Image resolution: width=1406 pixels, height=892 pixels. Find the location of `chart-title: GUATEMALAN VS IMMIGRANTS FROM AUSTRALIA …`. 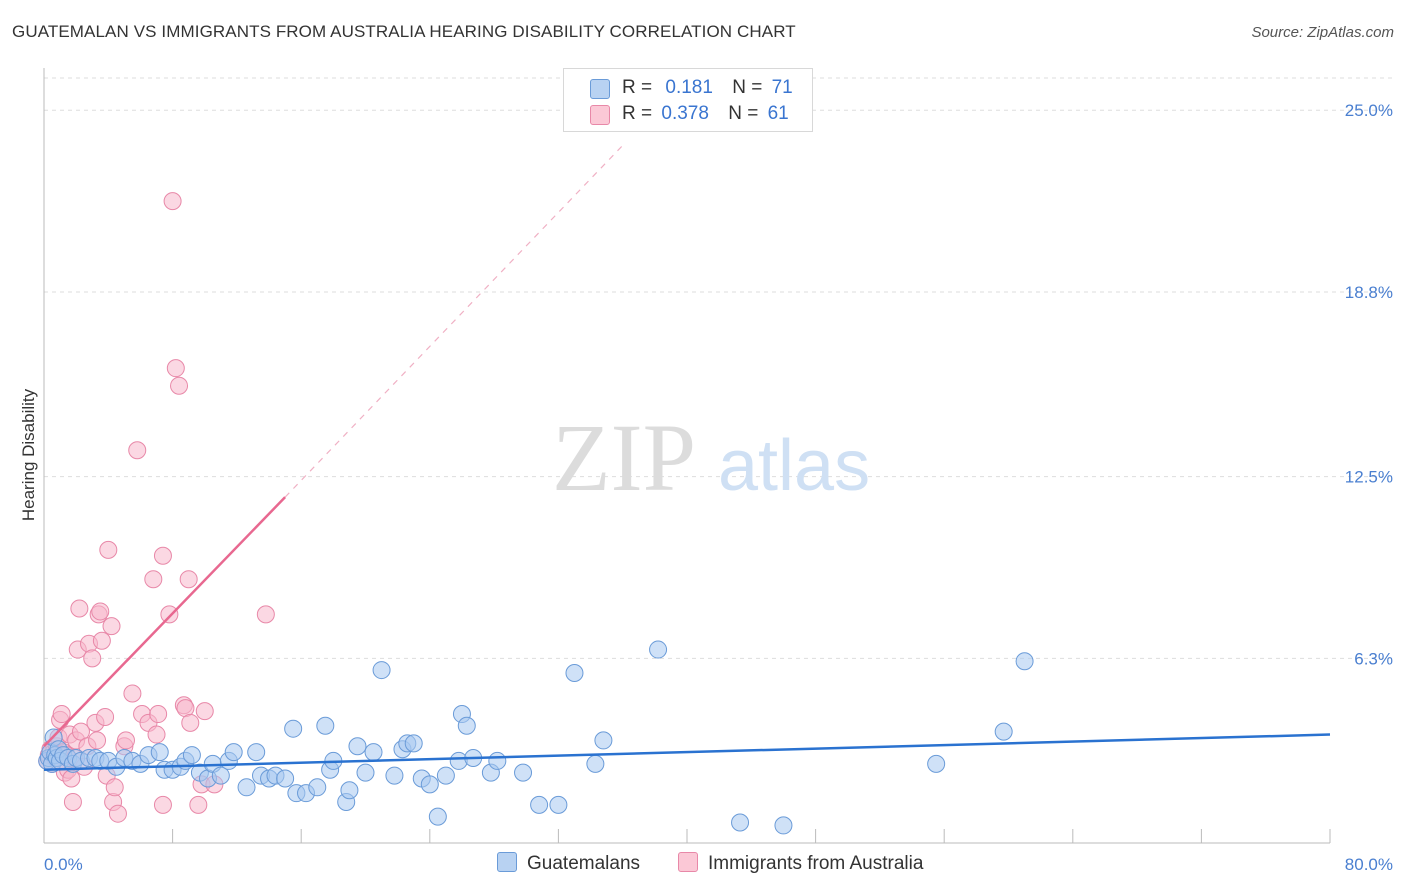

chart-title: GUATEMALAN VS IMMIGRANTS FROM AUSTRALIA … is located at coordinates (404, 31).